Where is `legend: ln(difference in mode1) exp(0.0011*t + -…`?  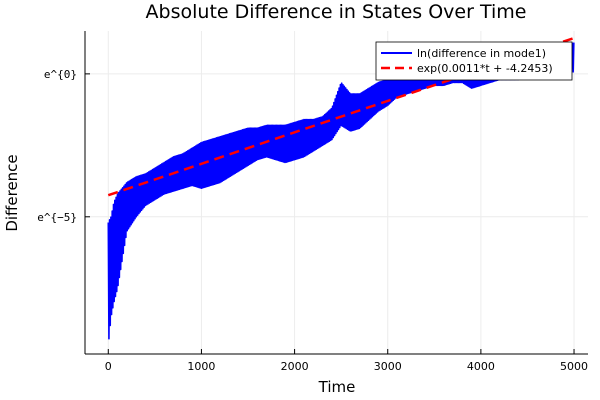 legend: ln(difference in mode1) exp(0.0011*t + -… is located at coordinates (474, 61).